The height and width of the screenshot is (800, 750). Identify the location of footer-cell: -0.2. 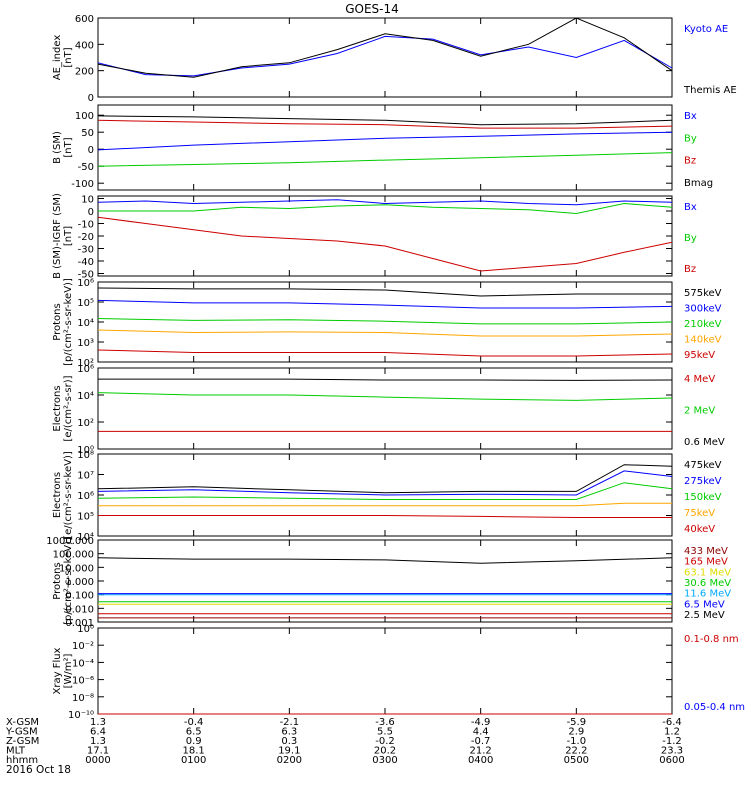
(385, 741).